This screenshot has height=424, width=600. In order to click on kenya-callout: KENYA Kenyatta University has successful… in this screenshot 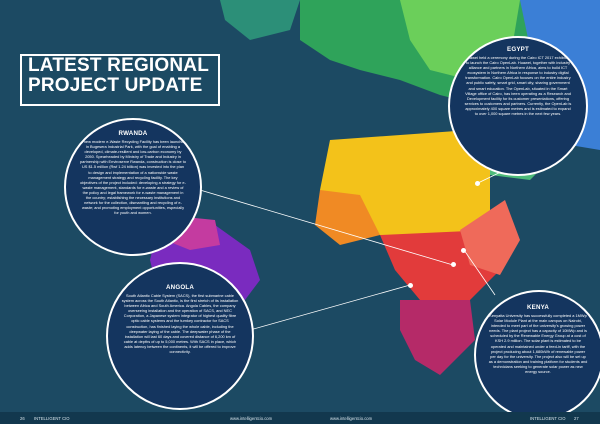, I will do `click(537, 355)`.